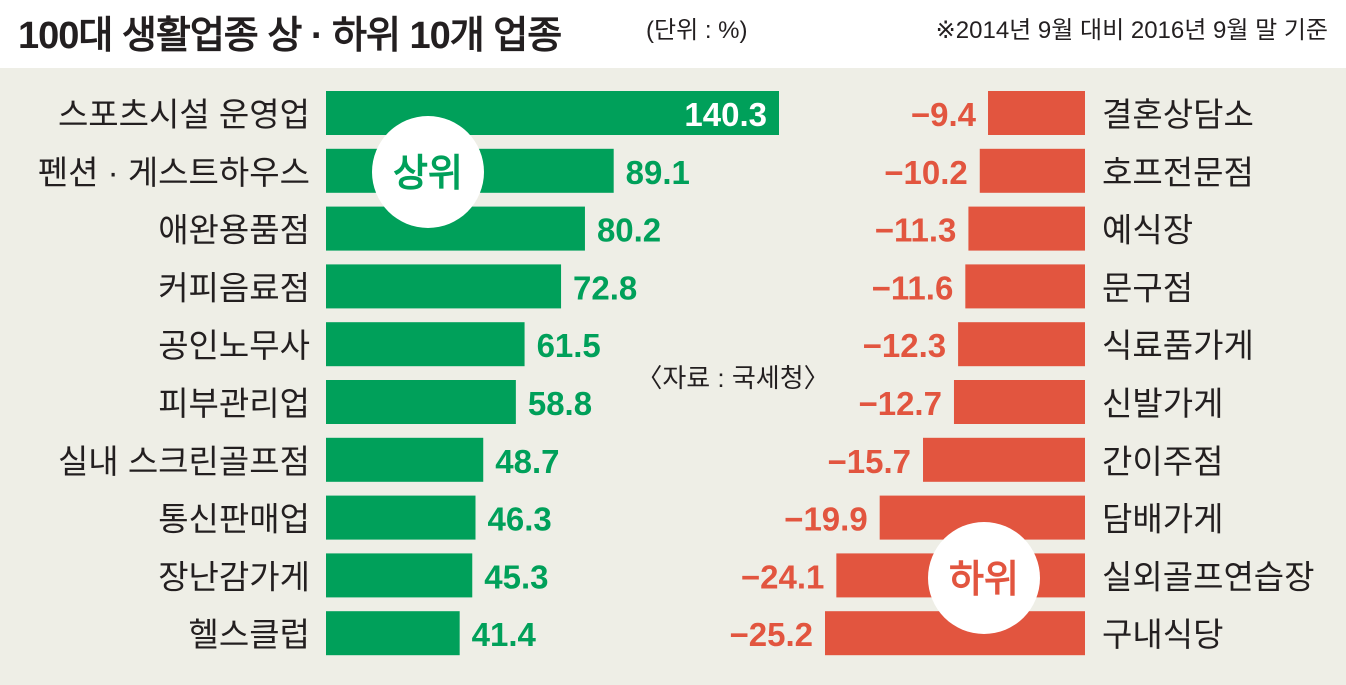 The image size is (1346, 685). What do you see at coordinates (1178, 114) in the screenshot?
I see `category-label-bottom: 결혼상담소` at bounding box center [1178, 114].